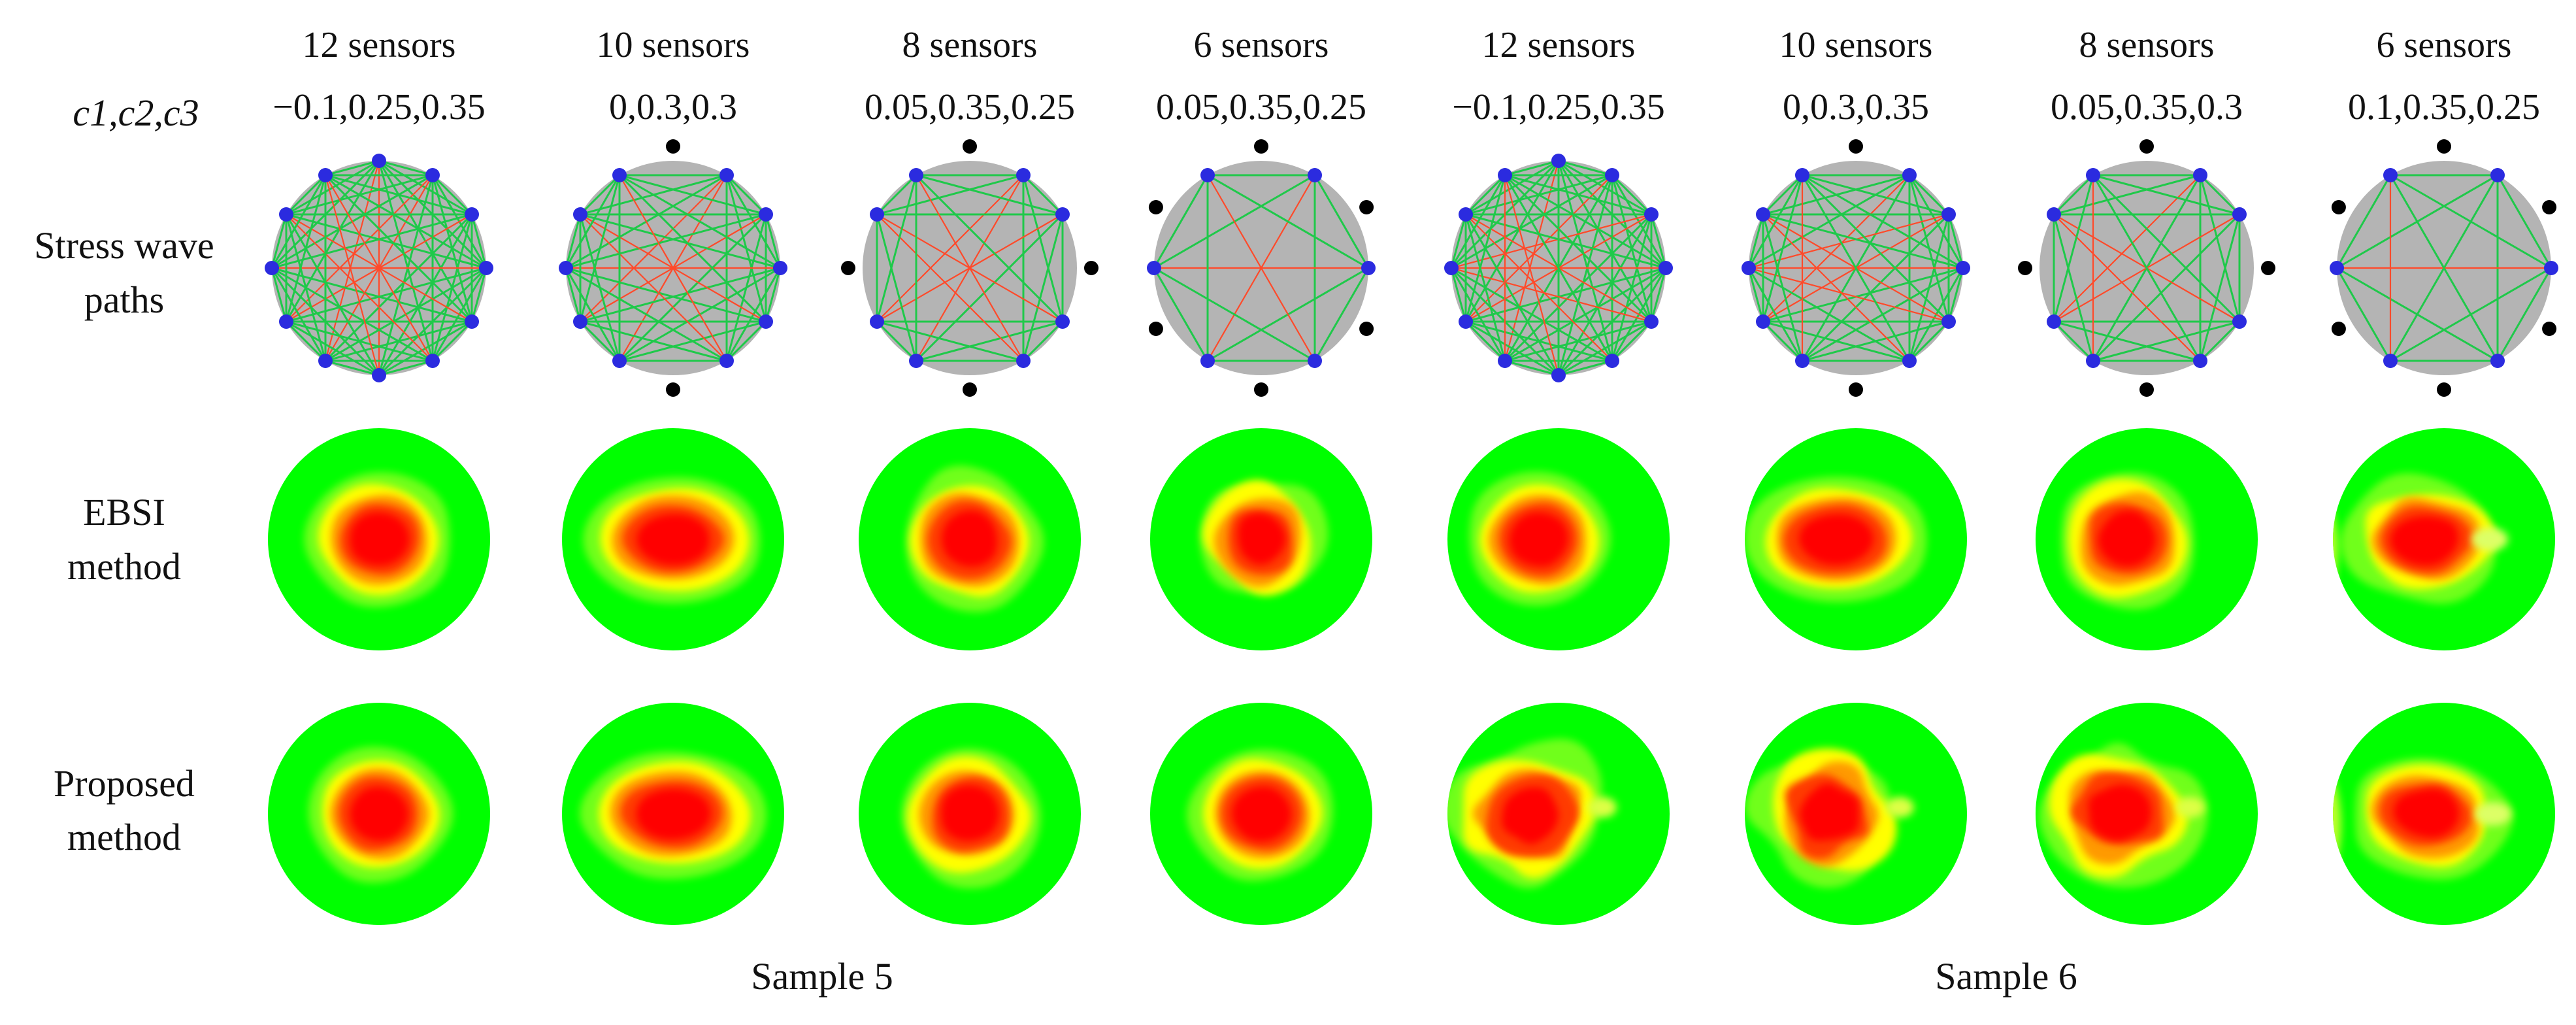  What do you see at coordinates (124, 837) in the screenshot?
I see `row-label-proposed-line2: method` at bounding box center [124, 837].